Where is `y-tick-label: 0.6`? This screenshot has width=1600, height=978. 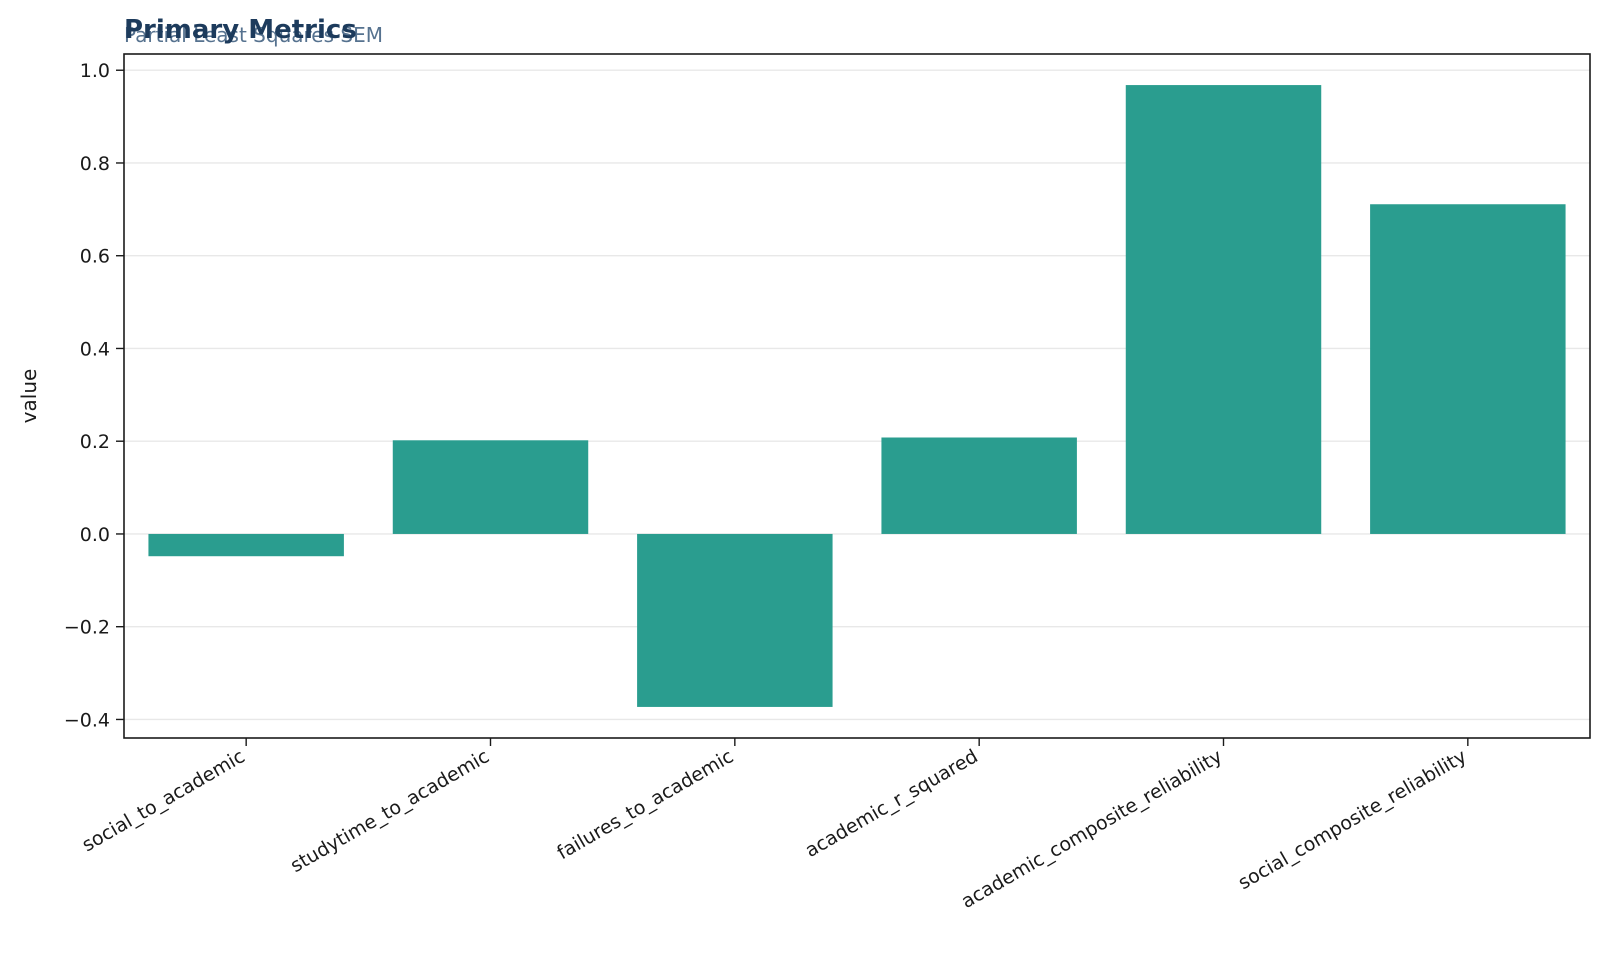 y-tick-label: 0.6 is located at coordinates (95, 257).